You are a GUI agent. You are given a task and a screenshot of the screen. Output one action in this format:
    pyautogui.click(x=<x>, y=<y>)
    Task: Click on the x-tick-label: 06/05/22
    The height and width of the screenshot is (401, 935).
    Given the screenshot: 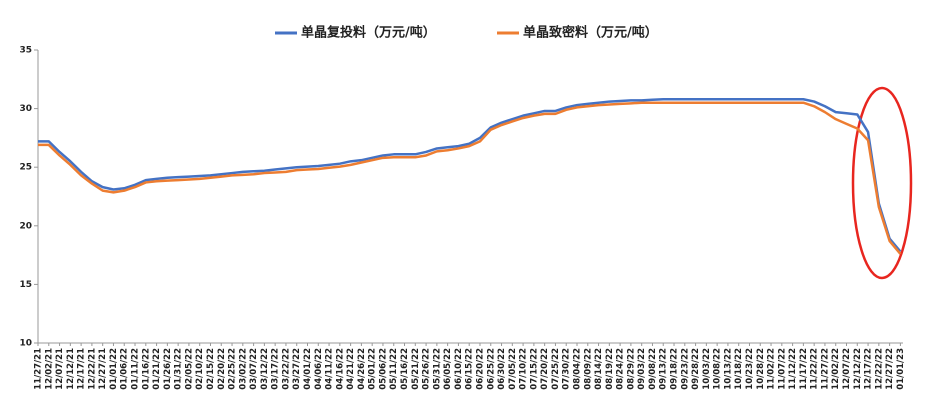 What is the action you would take?
    pyautogui.click(x=448, y=369)
    